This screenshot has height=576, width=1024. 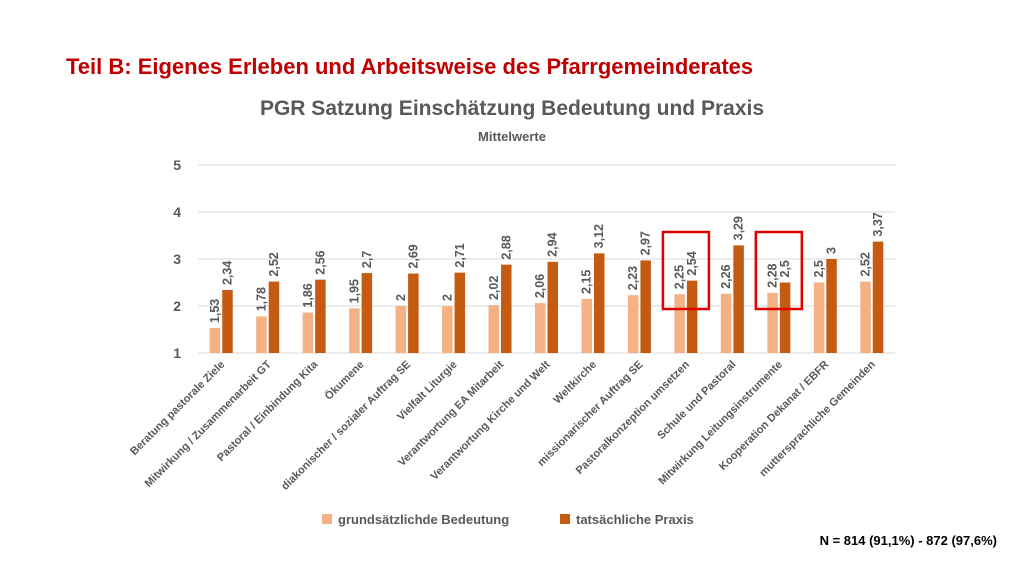 What do you see at coordinates (680, 277) in the screenshot?
I see `data-label: 2,25` at bounding box center [680, 277].